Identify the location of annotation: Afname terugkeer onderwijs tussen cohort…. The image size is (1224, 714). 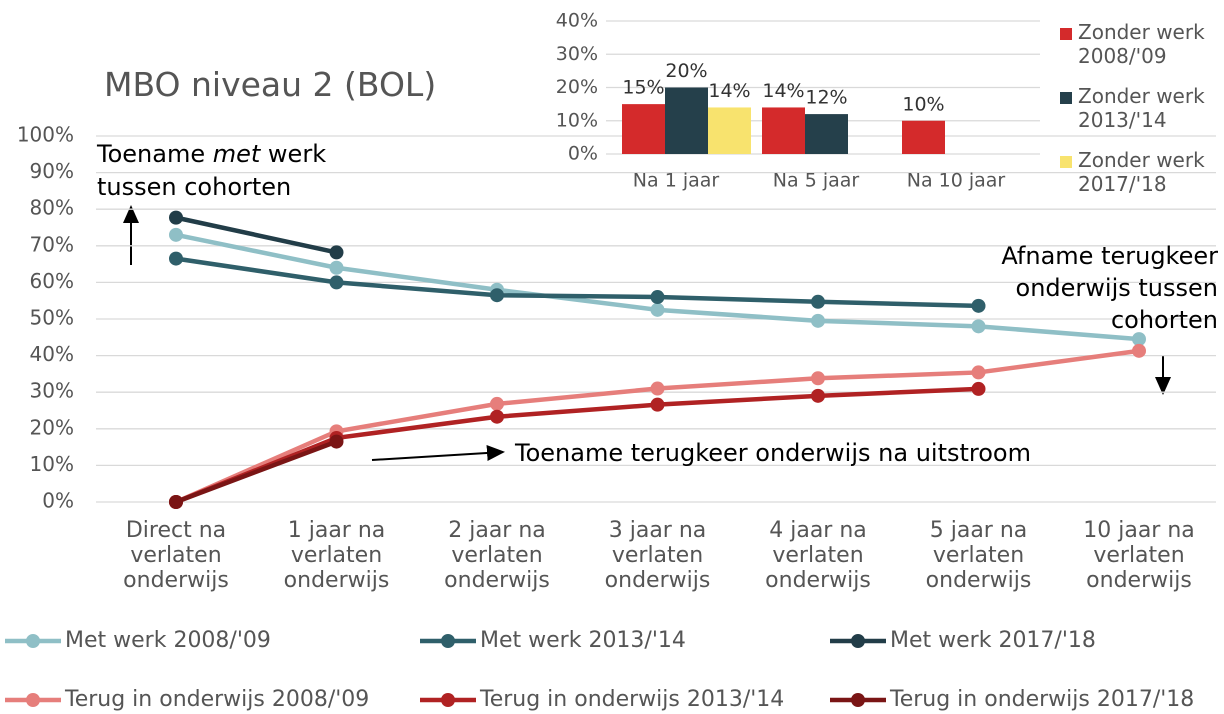
(1109, 288).